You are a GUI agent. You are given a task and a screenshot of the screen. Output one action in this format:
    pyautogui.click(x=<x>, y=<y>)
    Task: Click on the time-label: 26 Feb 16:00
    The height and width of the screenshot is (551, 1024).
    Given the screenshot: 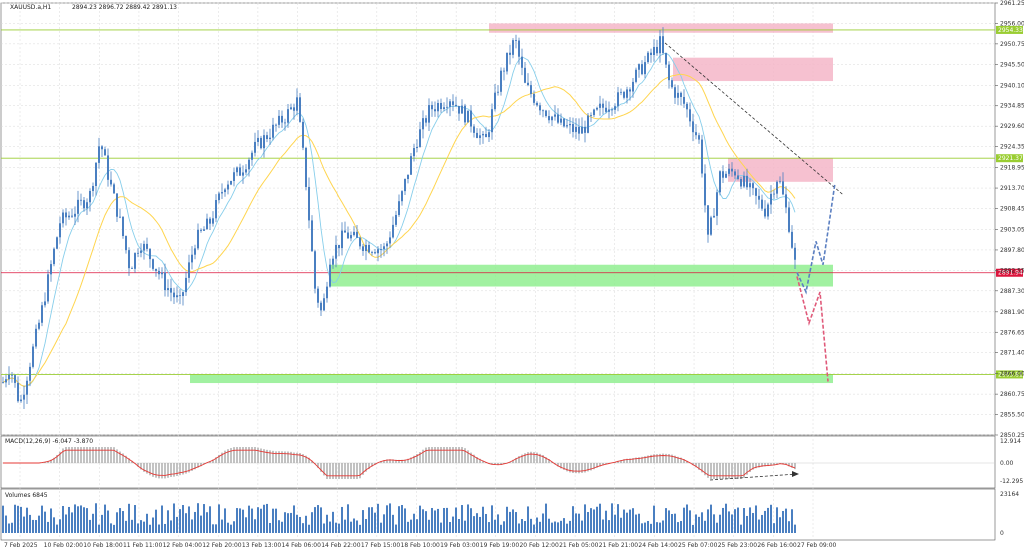 What is the action you would take?
    pyautogui.click(x=777, y=545)
    